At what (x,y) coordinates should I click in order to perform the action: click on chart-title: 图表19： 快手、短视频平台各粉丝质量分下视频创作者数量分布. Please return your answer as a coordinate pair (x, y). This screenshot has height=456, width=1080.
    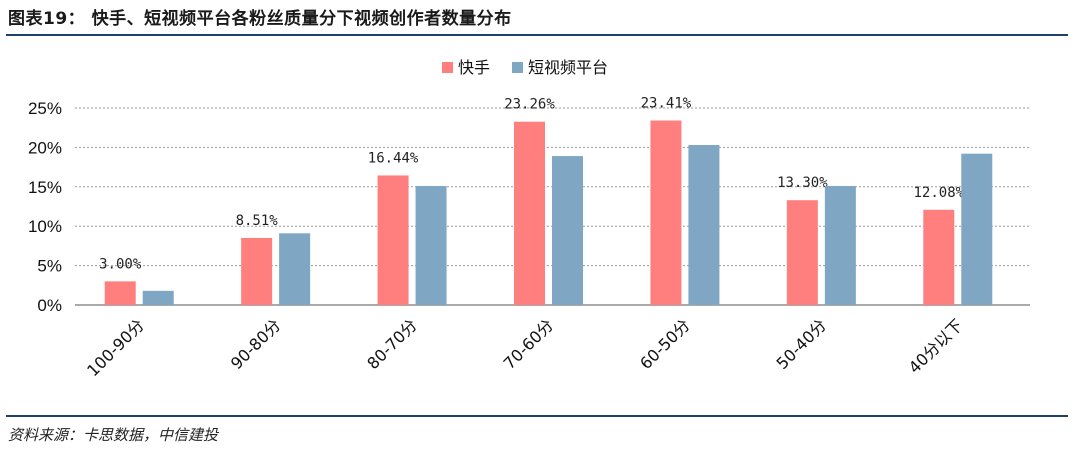
    Looking at the image, I should click on (260, 19).